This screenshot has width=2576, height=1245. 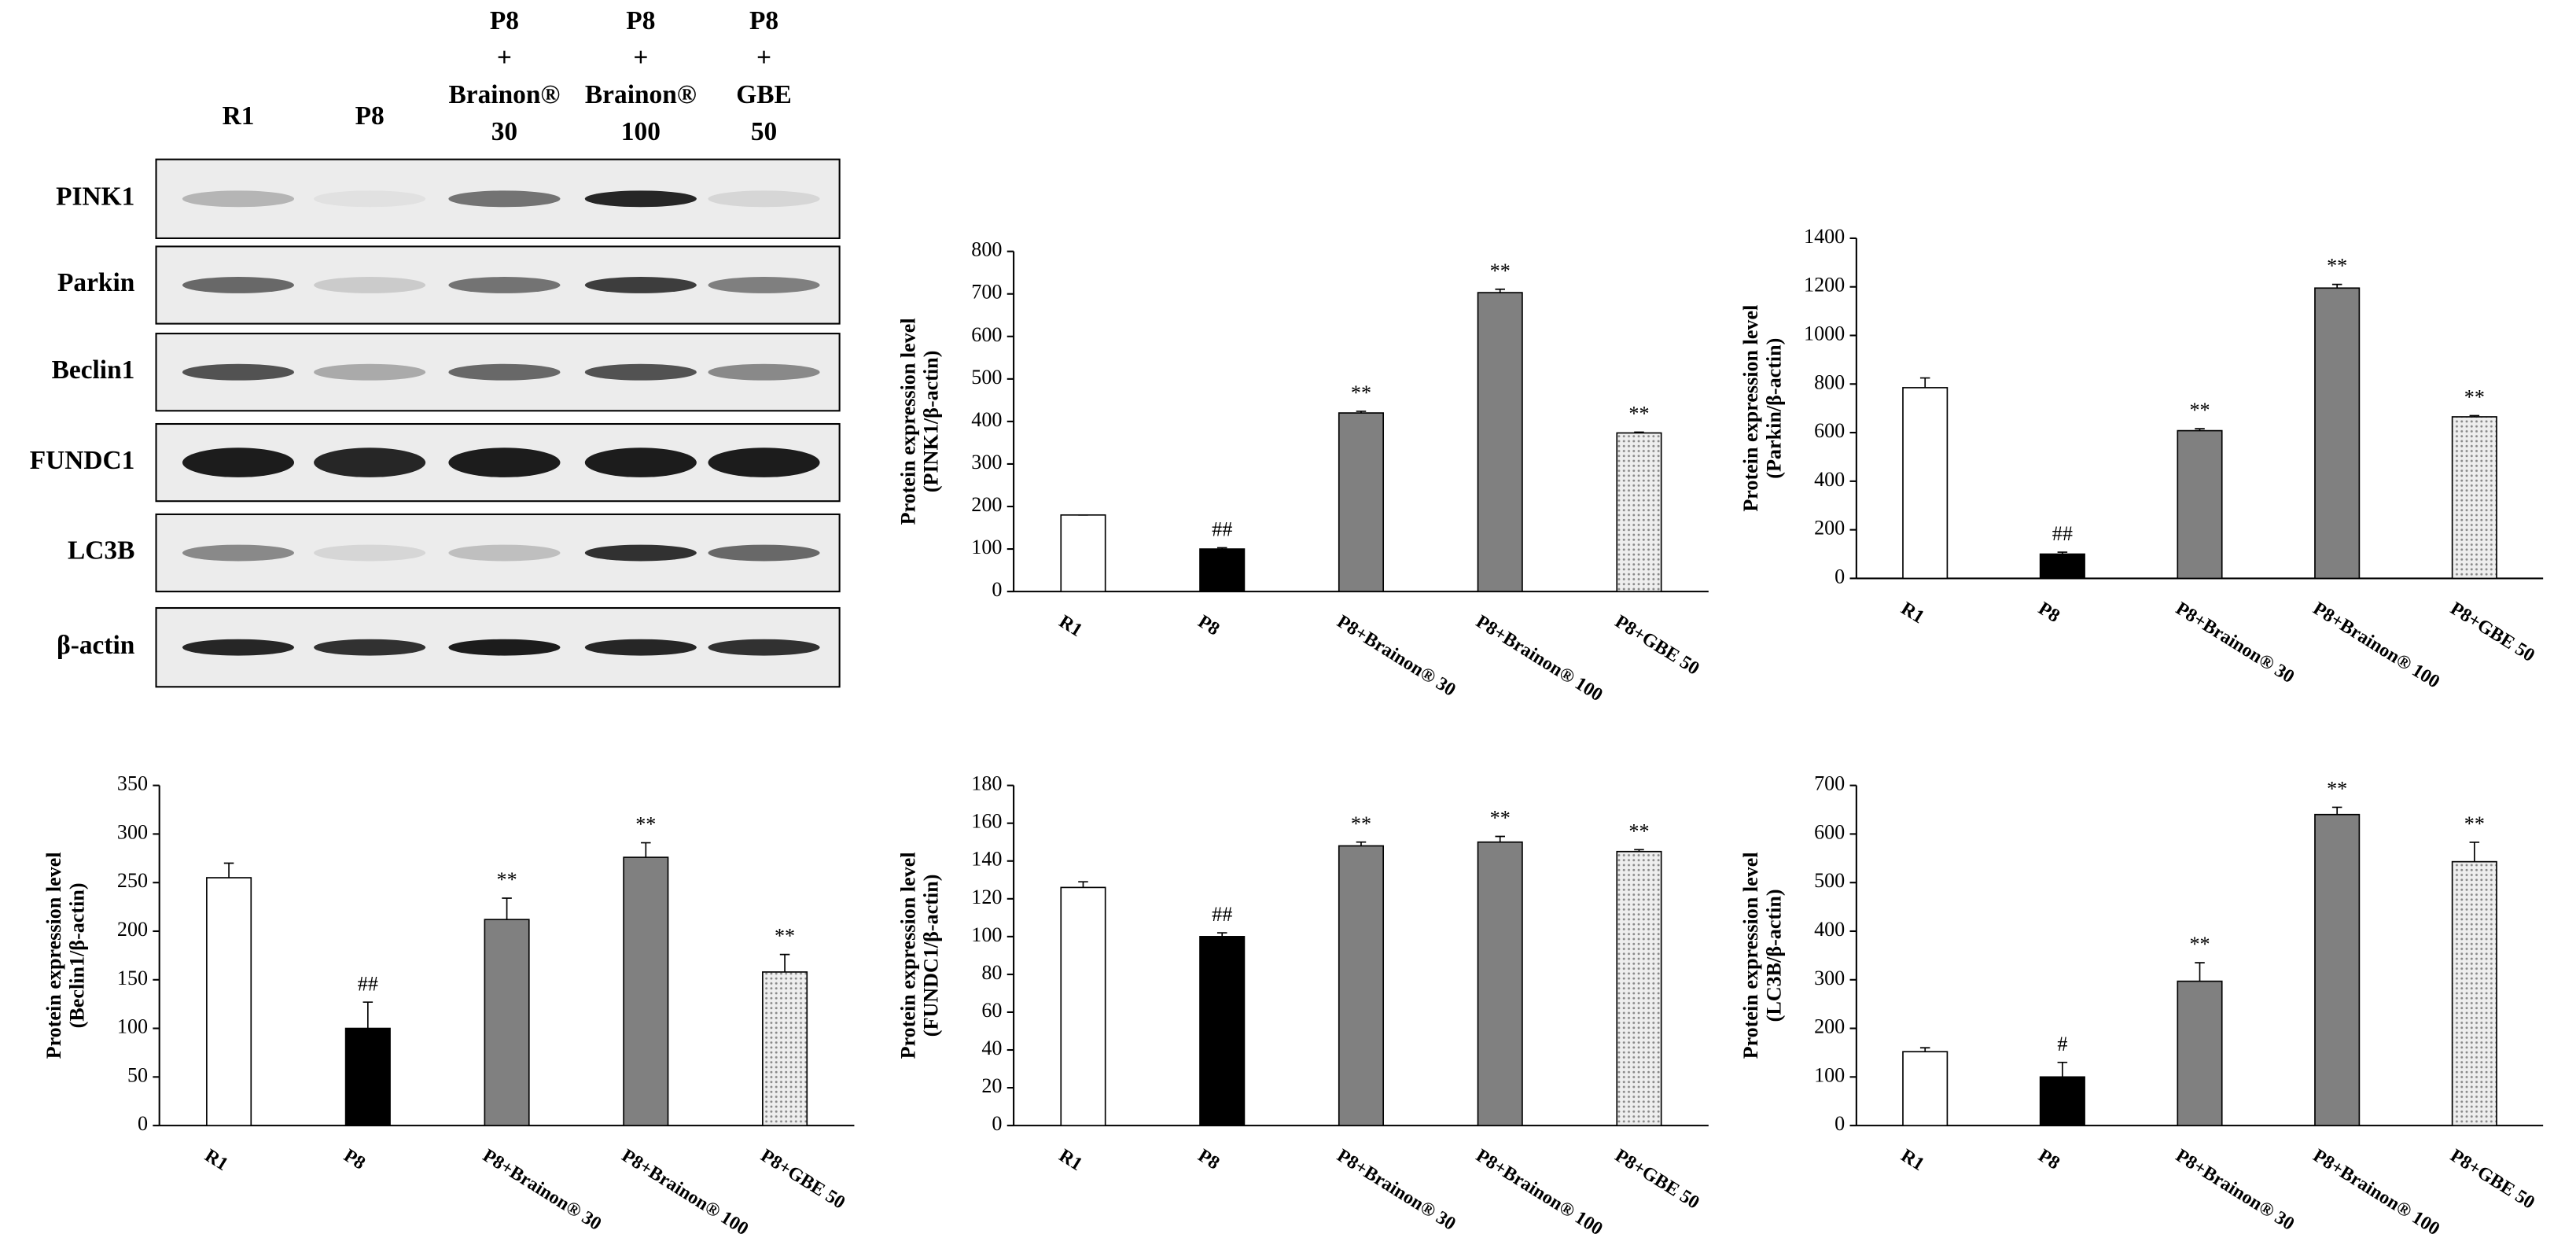 What do you see at coordinates (1829, 381) in the screenshot?
I see `y-tick-label: 800` at bounding box center [1829, 381].